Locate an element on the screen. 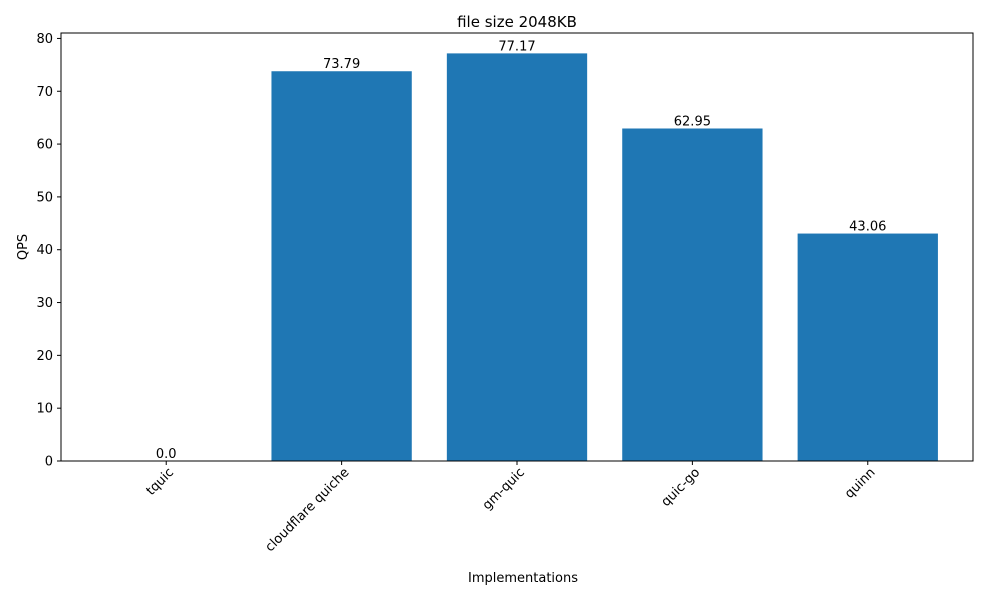  bar-gm-quic is located at coordinates (517, 257).